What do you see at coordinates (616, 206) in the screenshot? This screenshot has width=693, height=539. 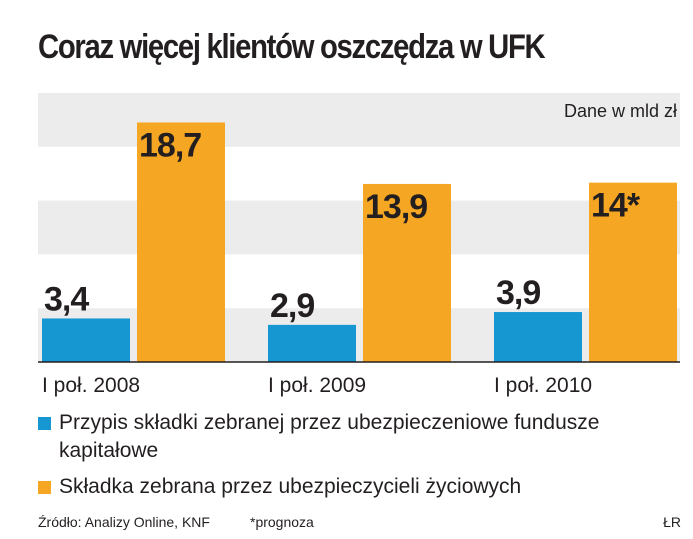 I see `data-label: 14*` at bounding box center [616, 206].